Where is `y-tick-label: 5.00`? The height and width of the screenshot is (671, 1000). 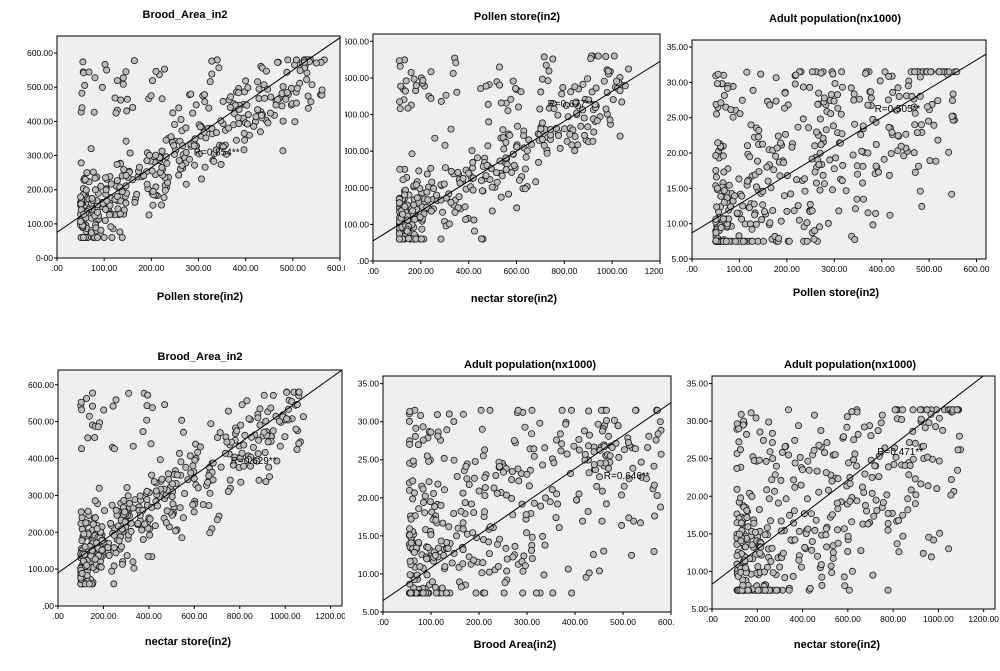
y-tick-label: 5.00 is located at coordinates (699, 609).